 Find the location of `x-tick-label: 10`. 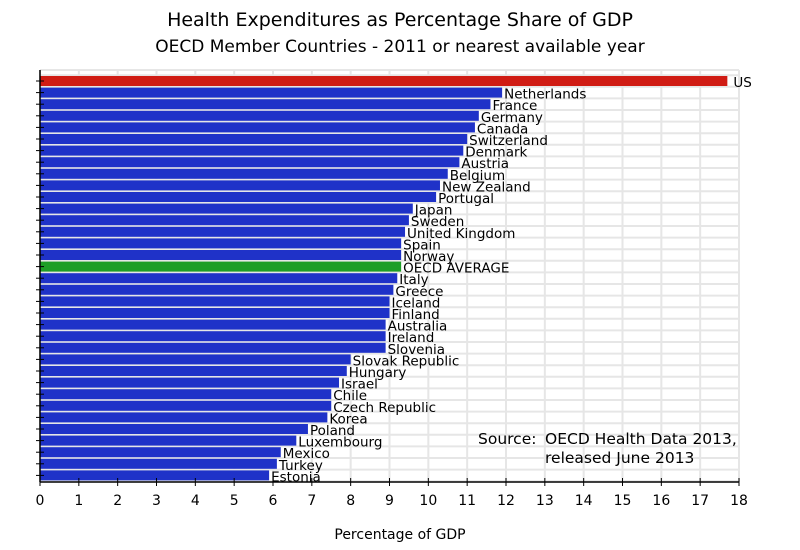

x-tick-label: 10 is located at coordinates (428, 501).